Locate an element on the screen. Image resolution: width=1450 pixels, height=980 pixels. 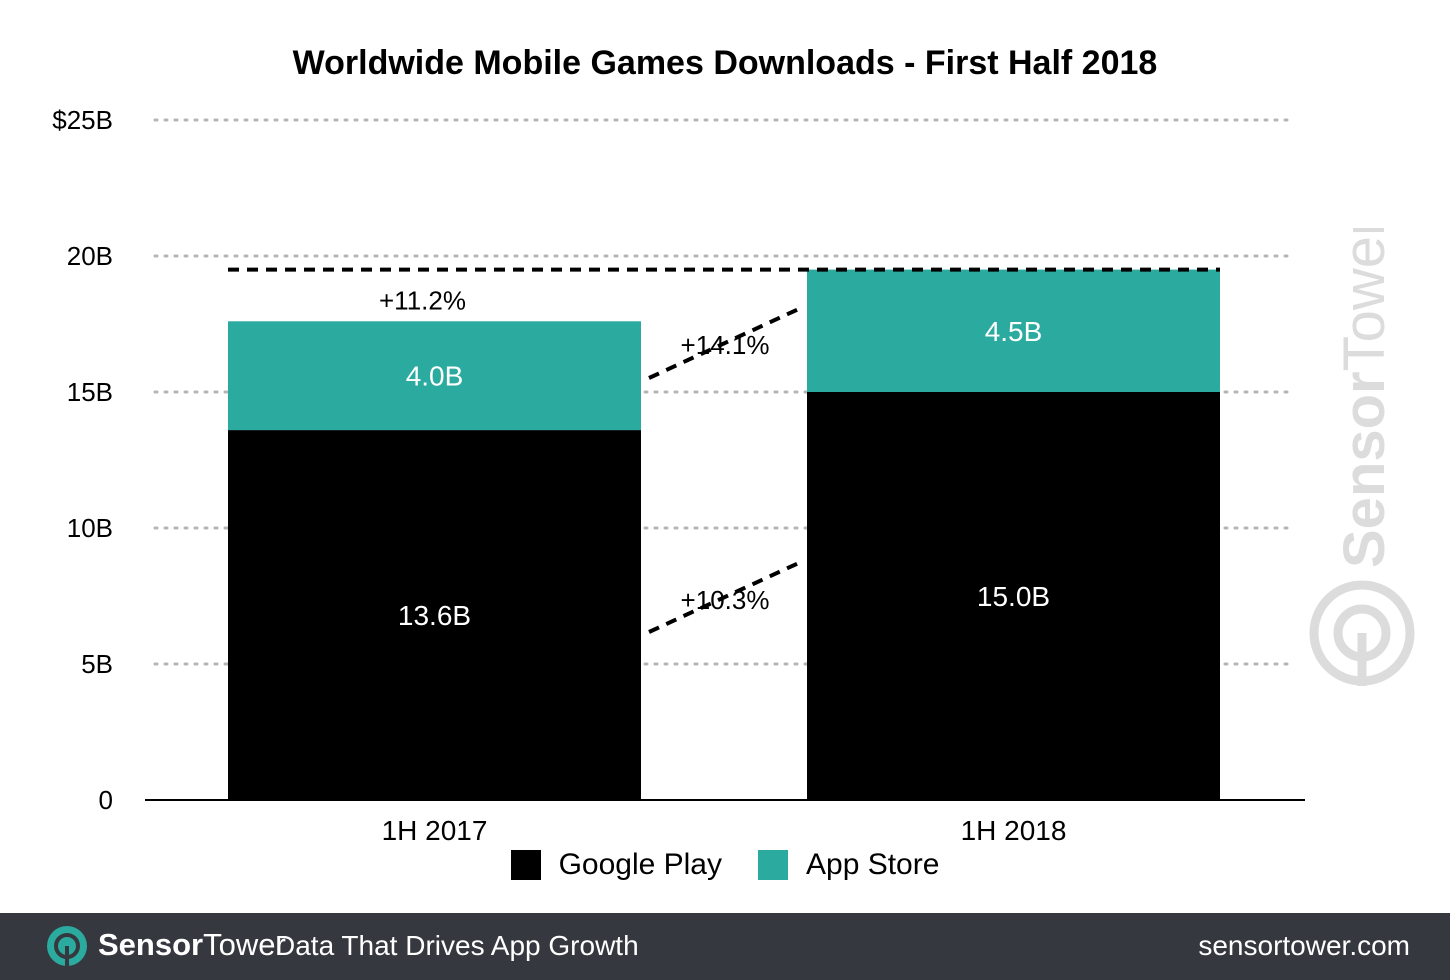
bar-value-label: 13.6B is located at coordinates (434, 615).